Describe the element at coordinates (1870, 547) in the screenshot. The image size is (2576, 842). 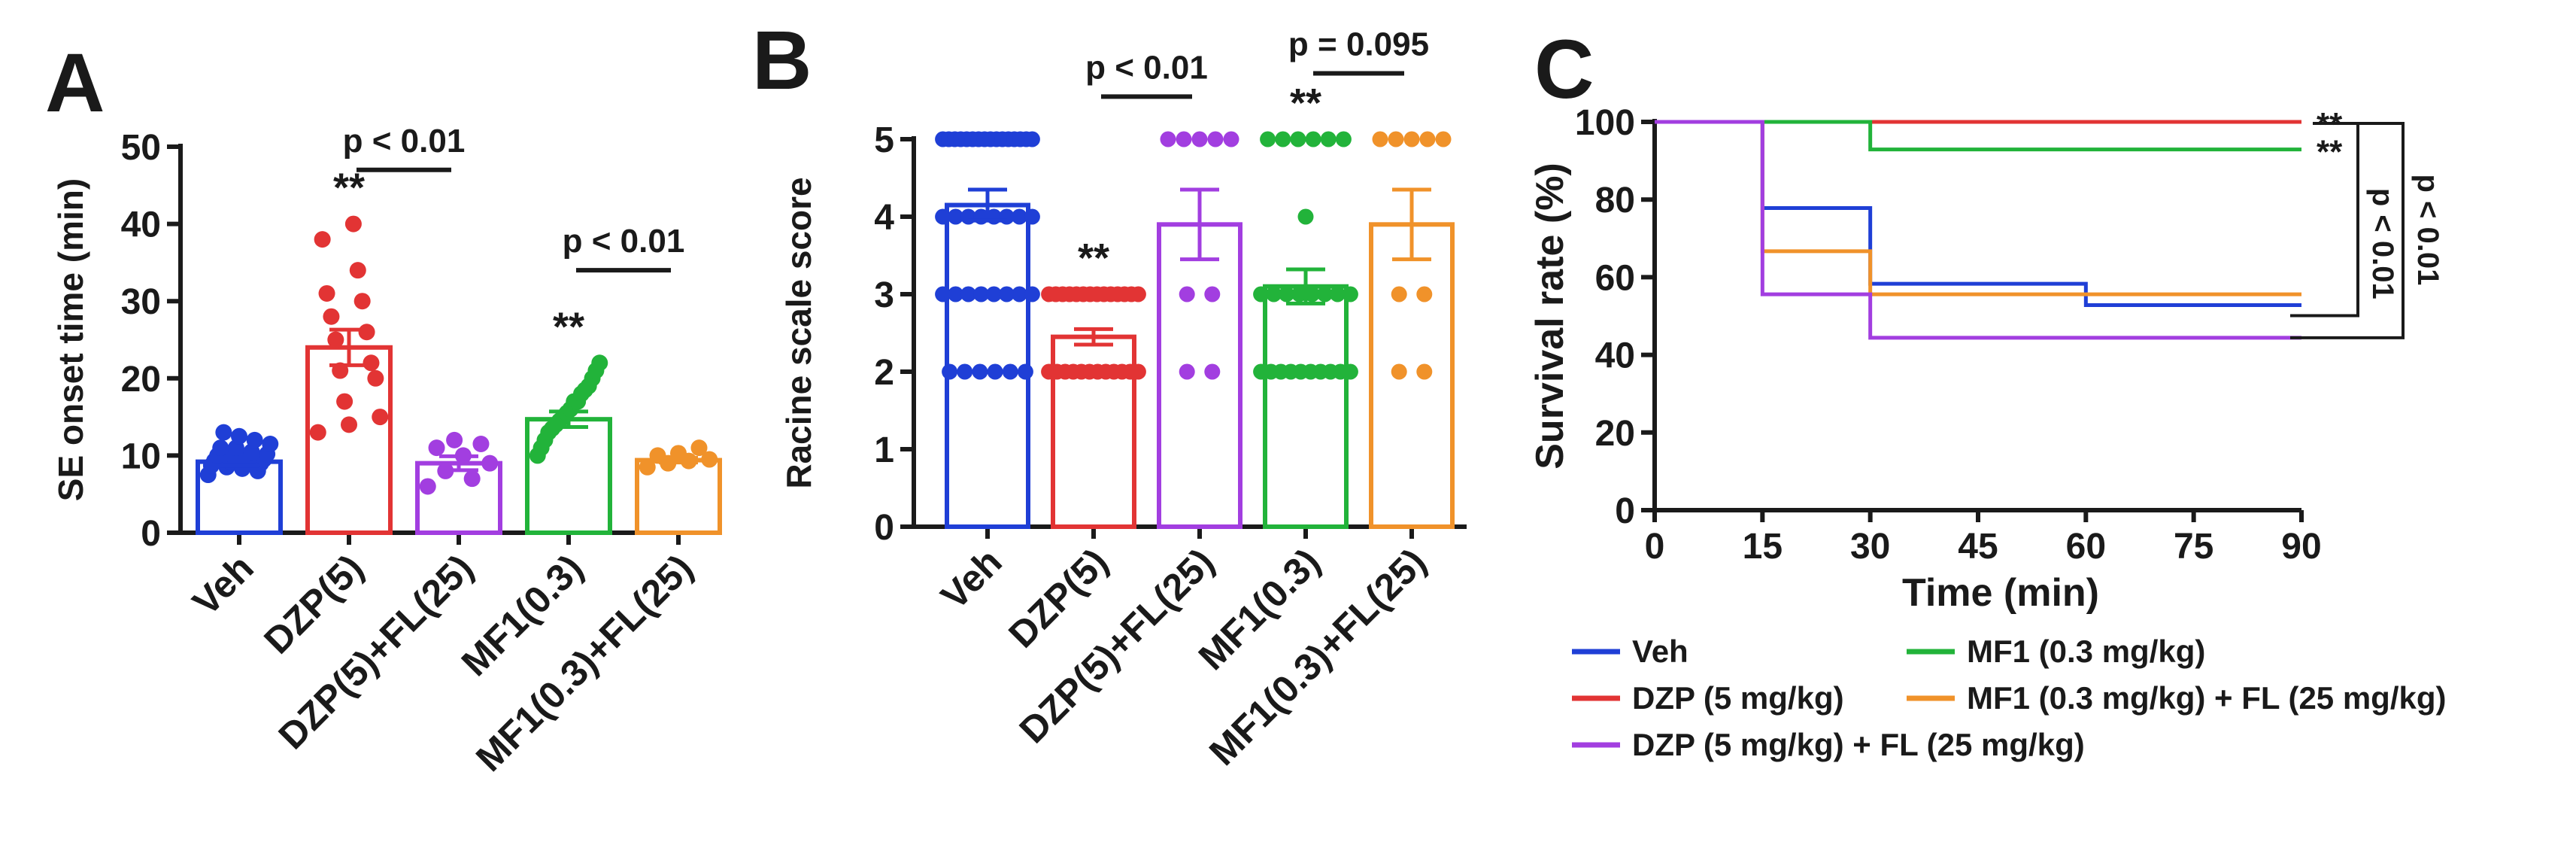
I see `x-tick-label: 30` at that location.